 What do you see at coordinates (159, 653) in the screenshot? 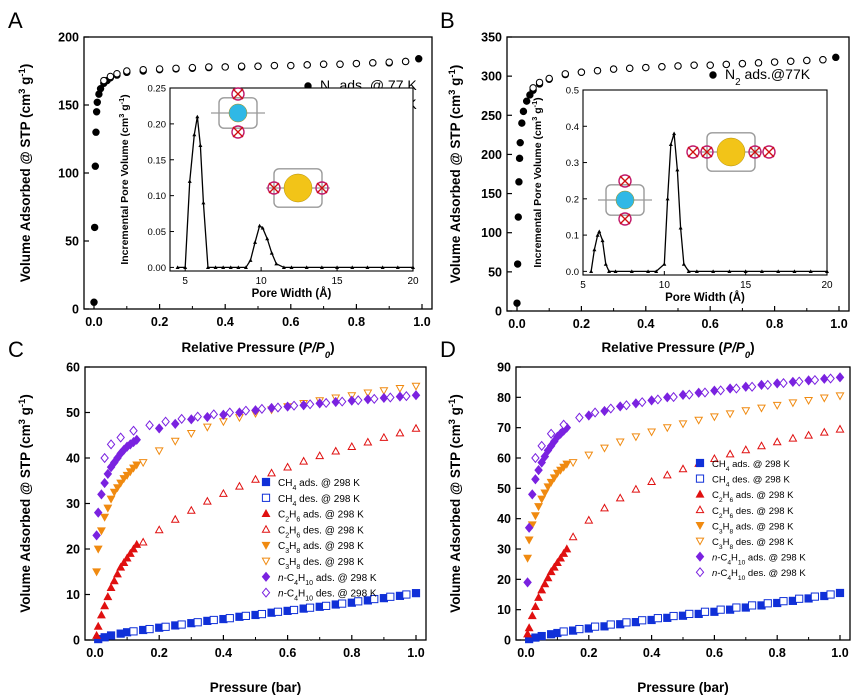
I see `x-tick-label: 0.2` at bounding box center [159, 653].